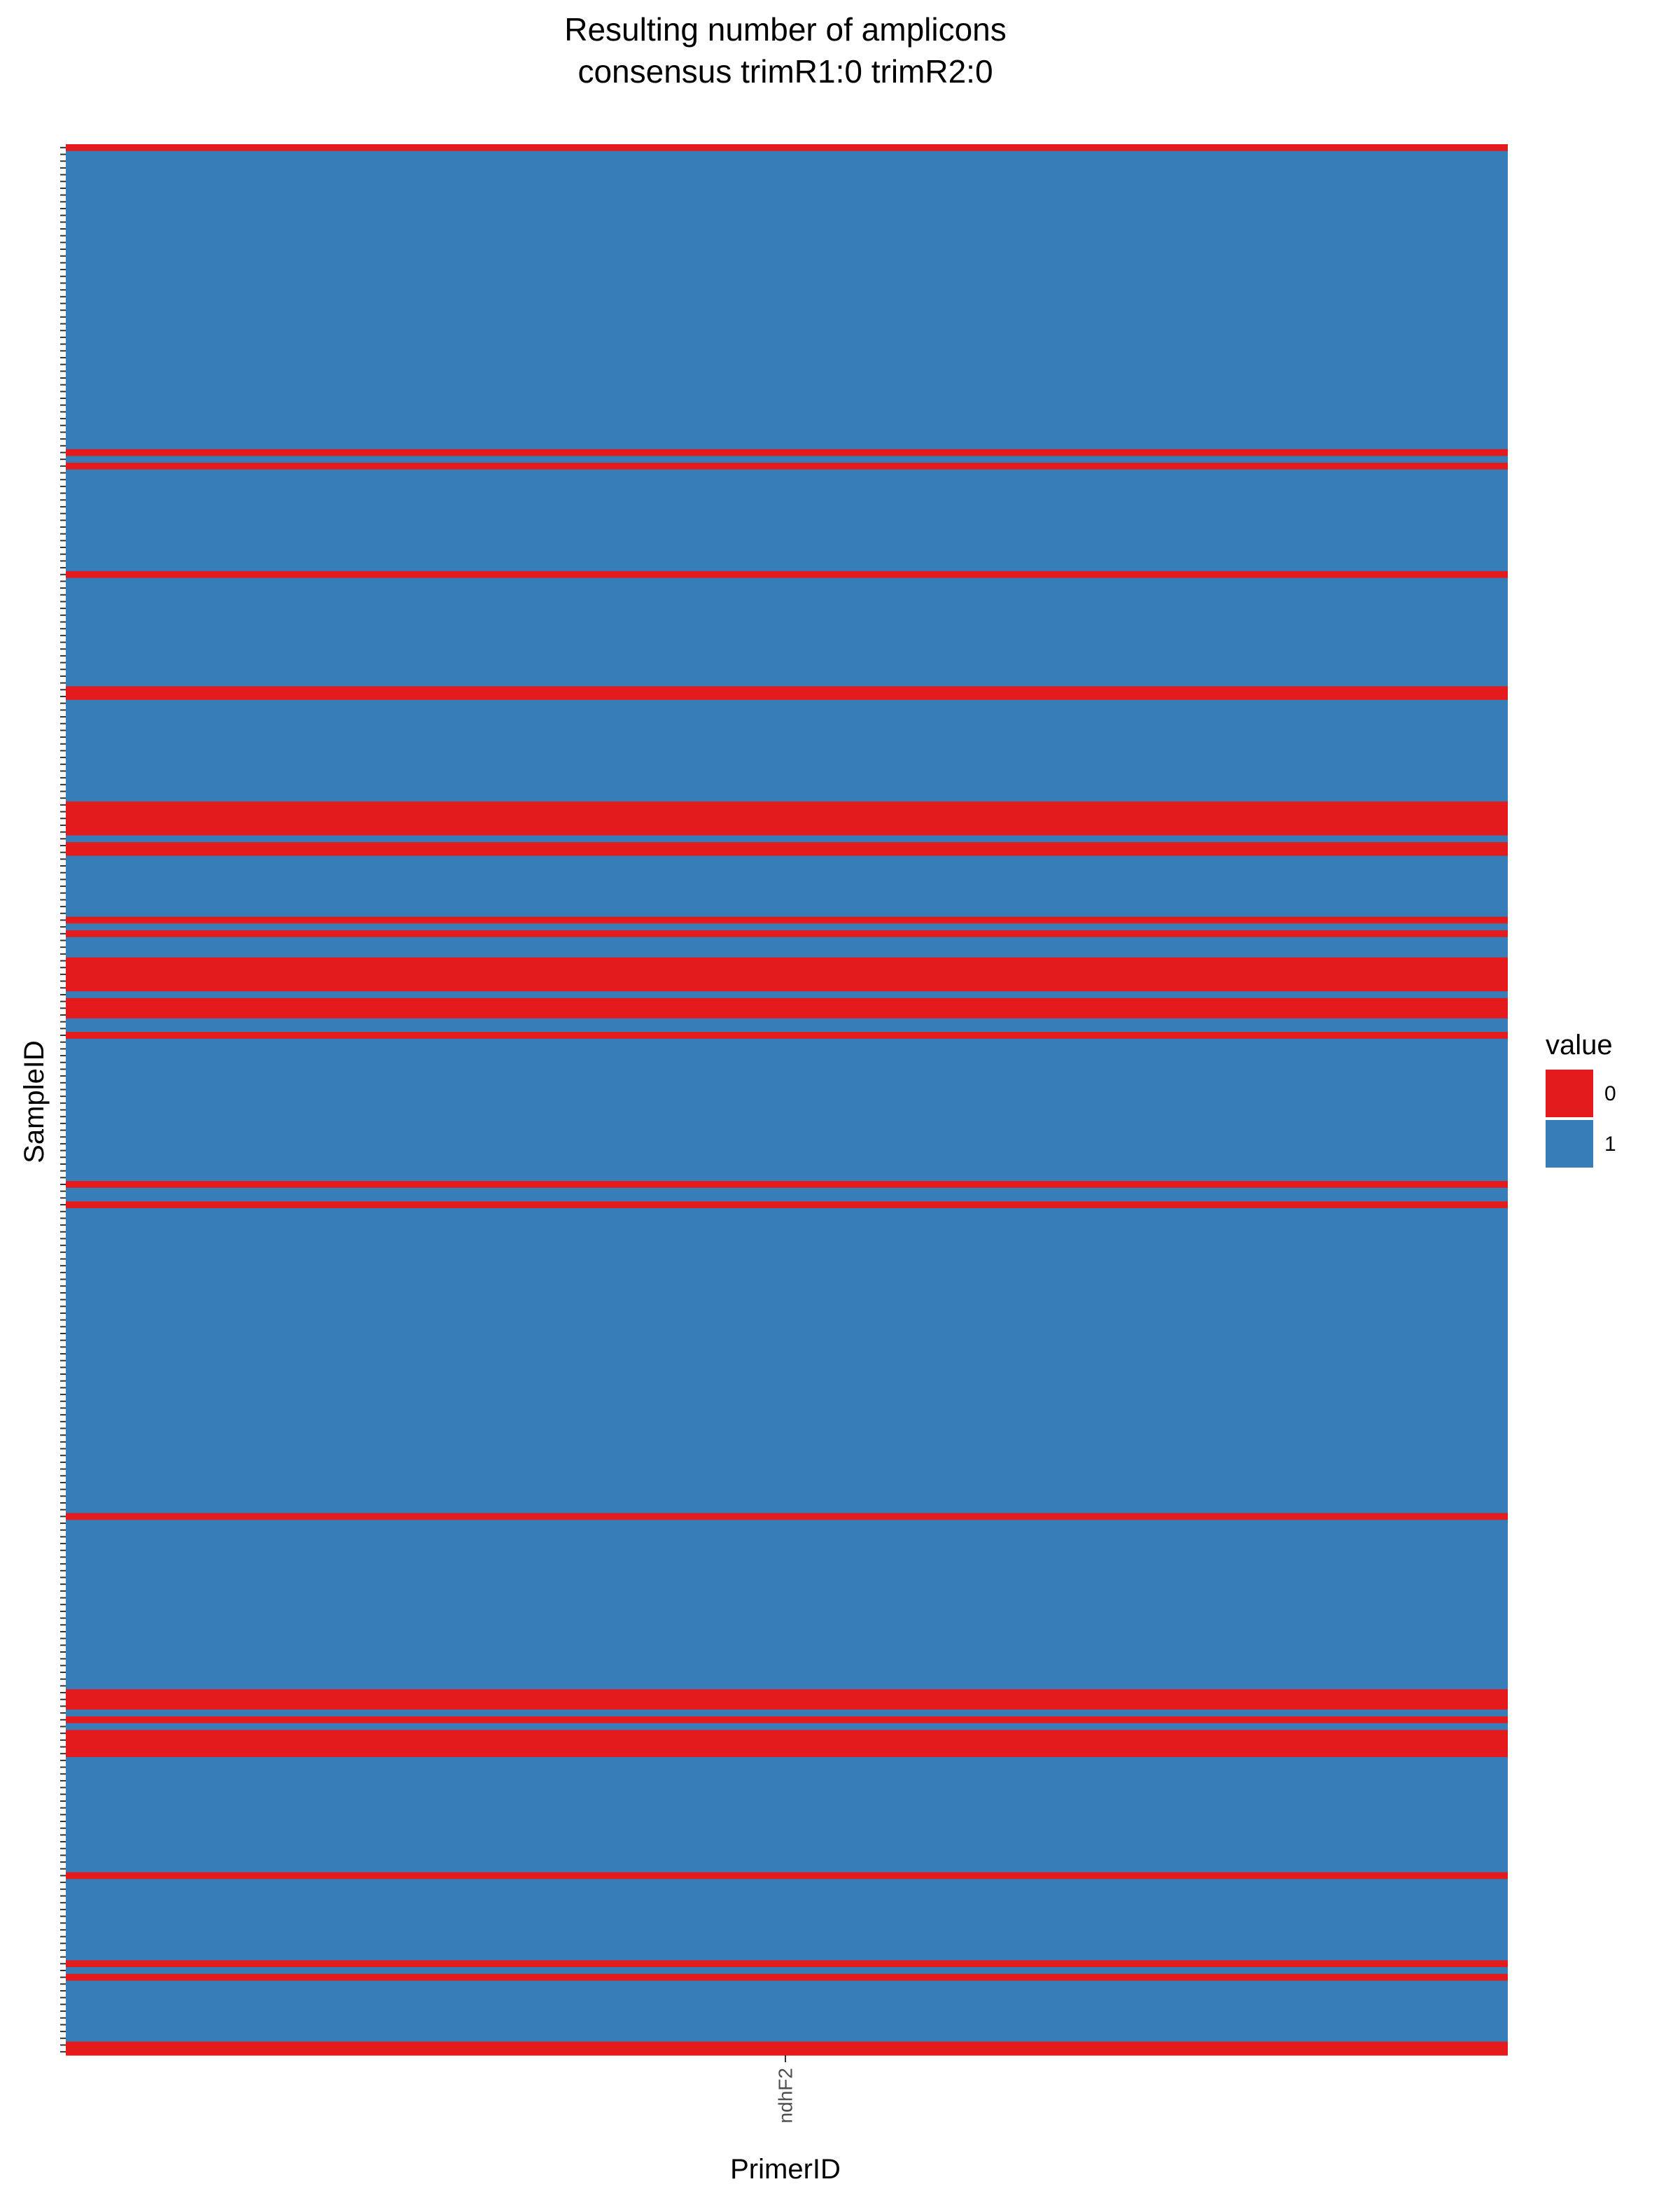  What do you see at coordinates (1610, 1144) in the screenshot?
I see `legend-label-1: 1` at bounding box center [1610, 1144].